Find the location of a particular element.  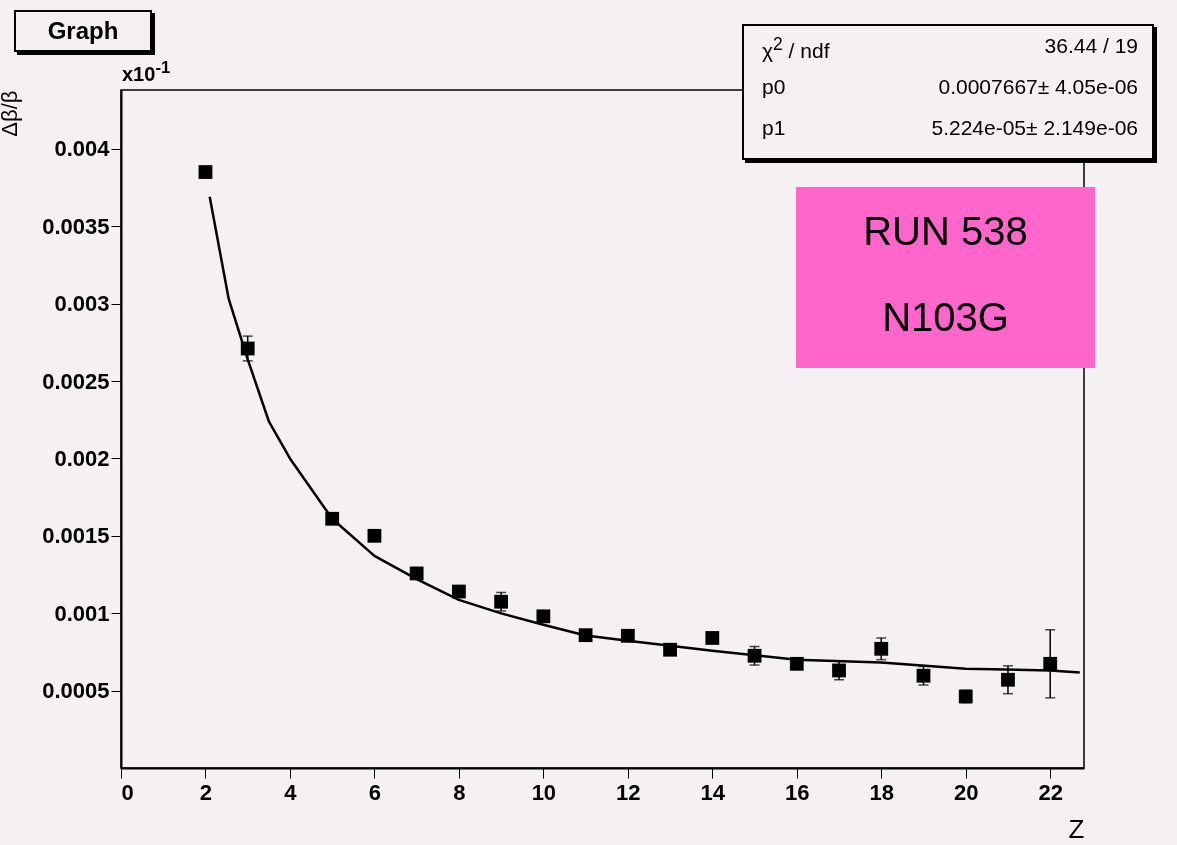

x-tick-label: 0 is located at coordinates (127, 792).